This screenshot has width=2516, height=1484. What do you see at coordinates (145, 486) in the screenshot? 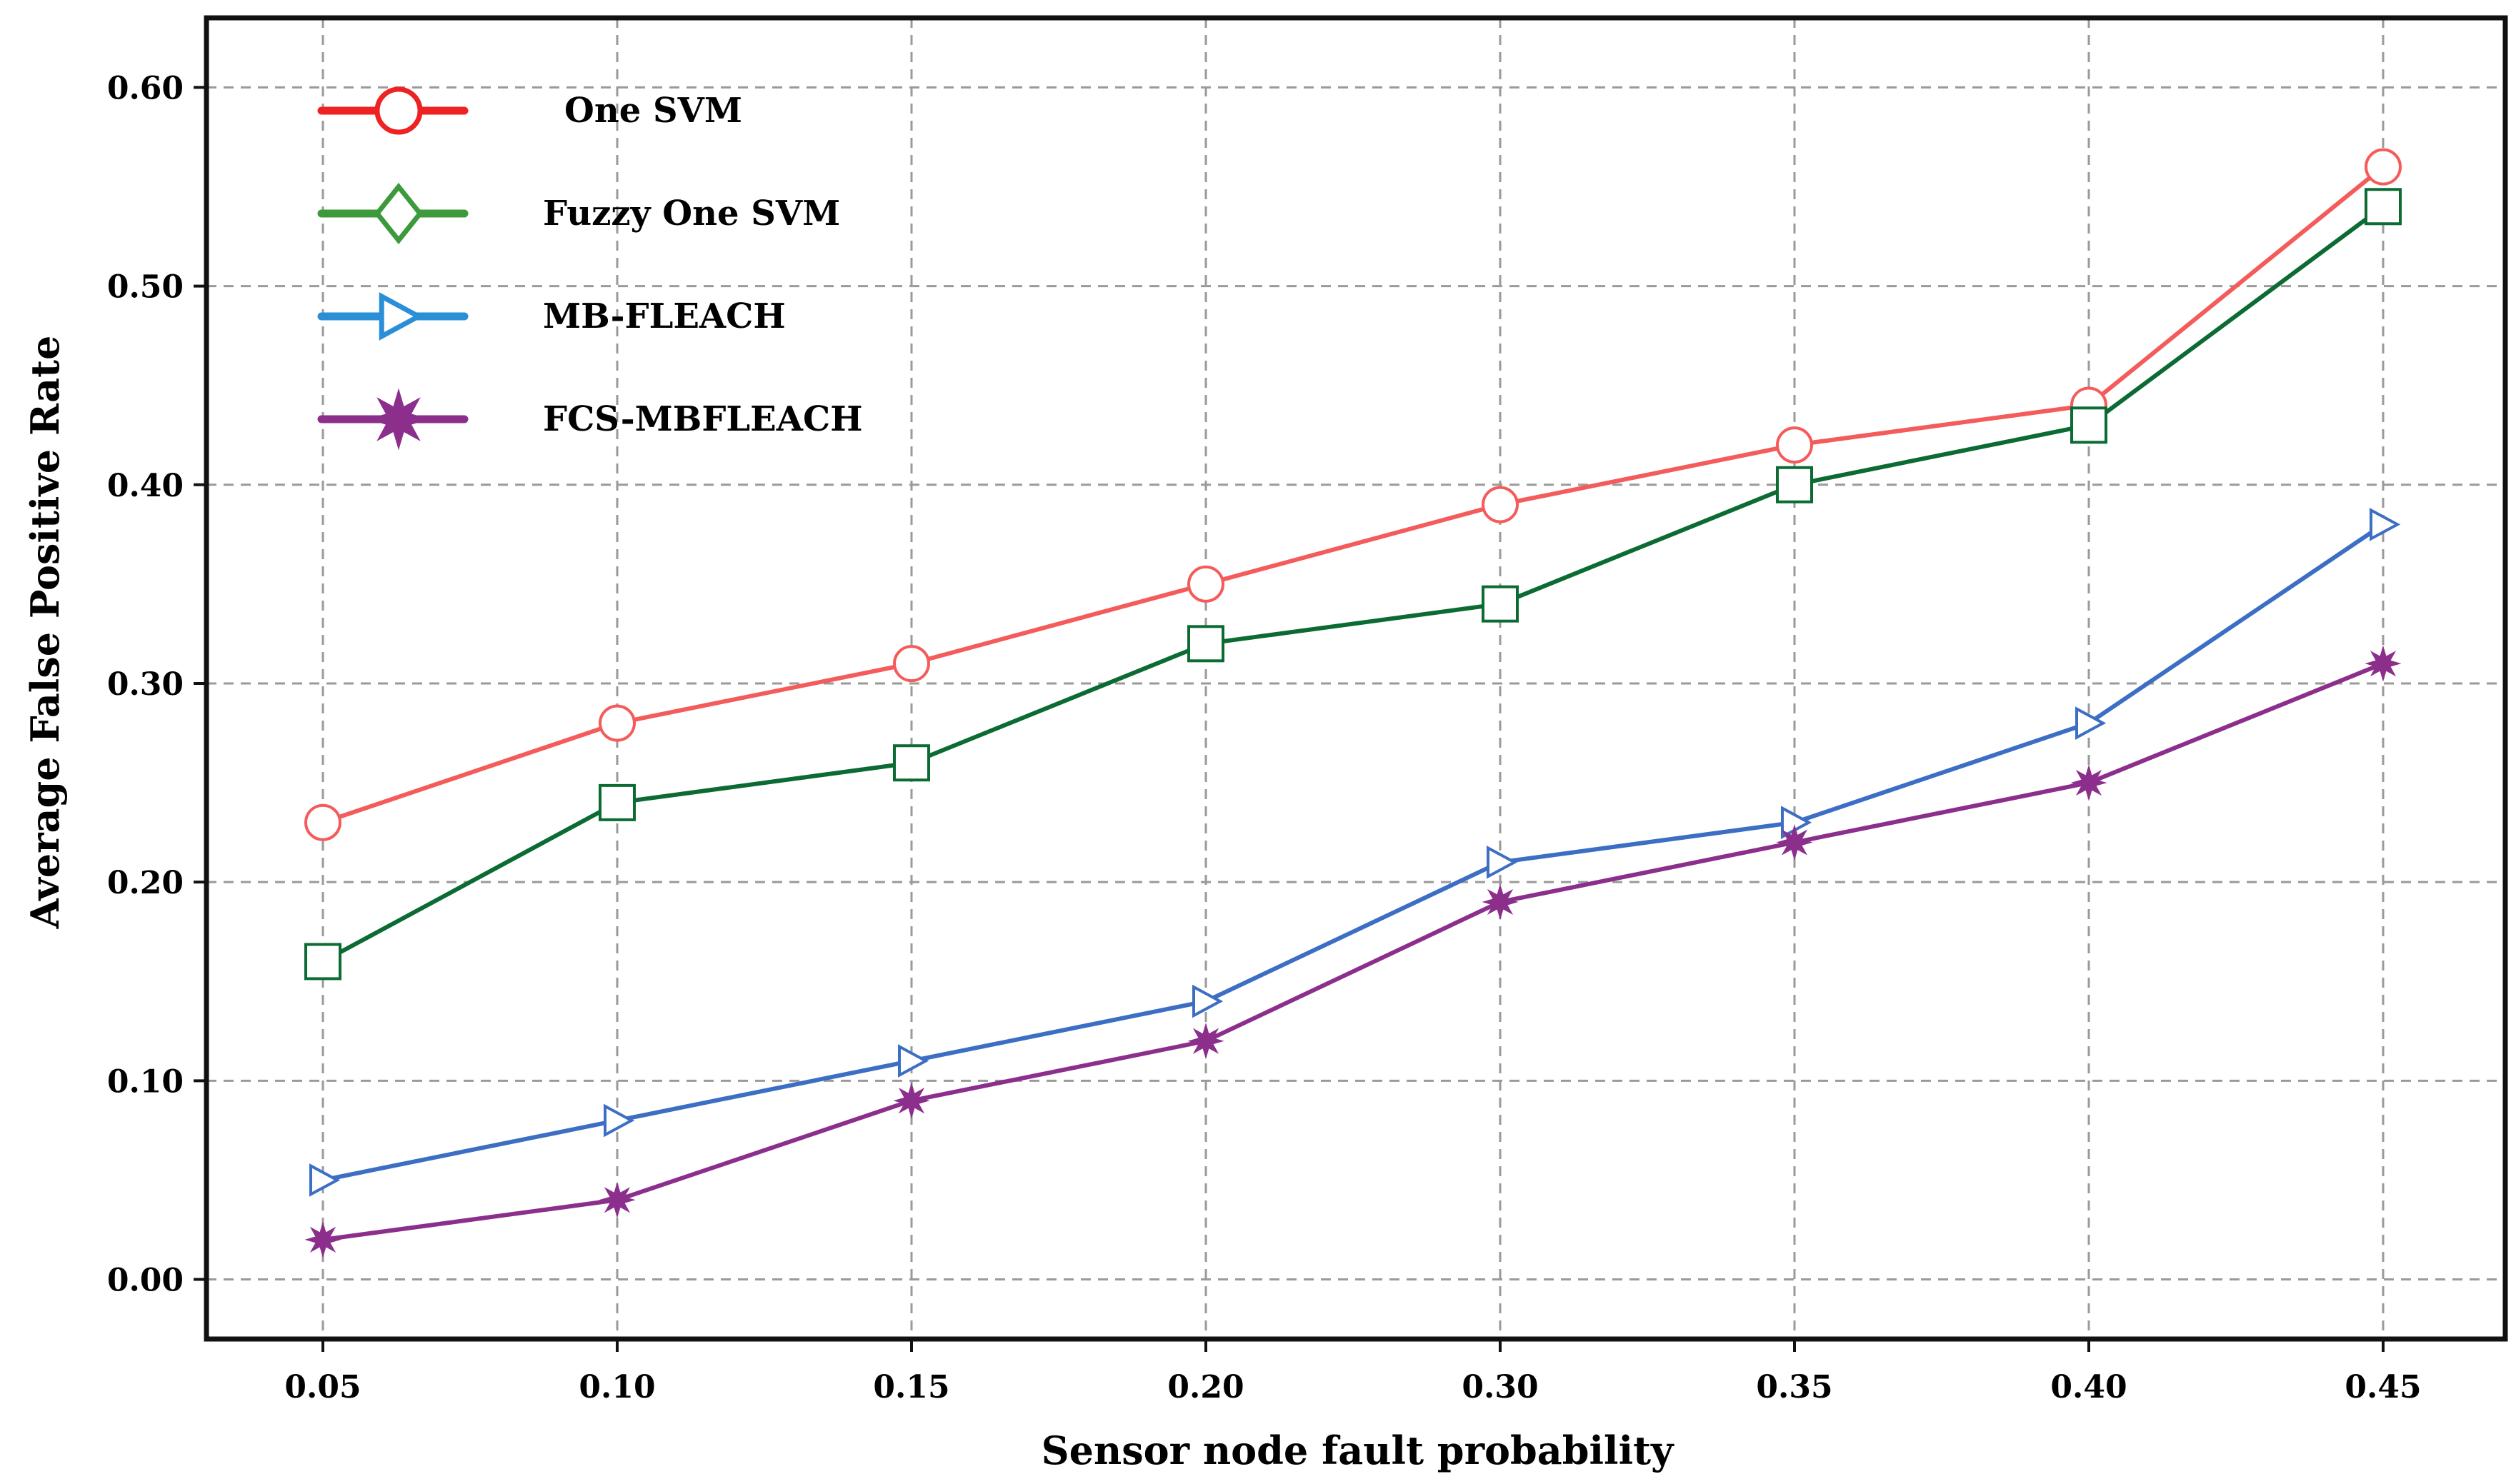
I see `y-tick-label: 0.40` at bounding box center [145, 486].